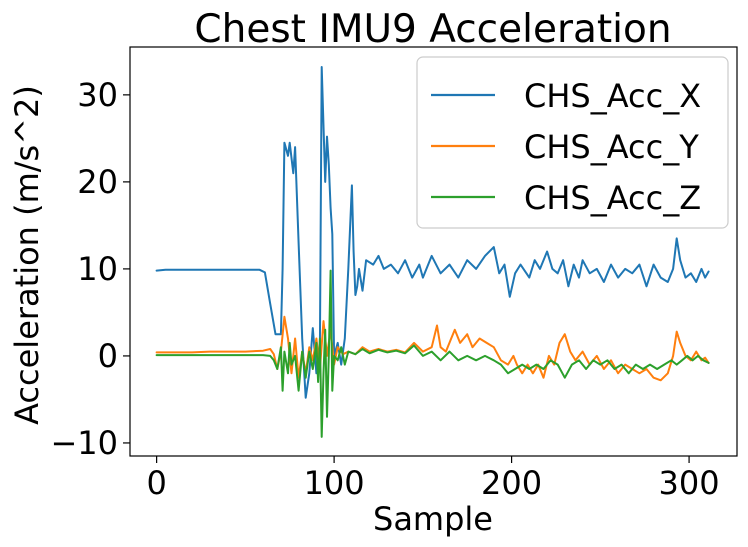 This screenshot has height=547, width=748. Describe the element at coordinates (433, 519) in the screenshot. I see `x-axis-label: Sample` at that location.